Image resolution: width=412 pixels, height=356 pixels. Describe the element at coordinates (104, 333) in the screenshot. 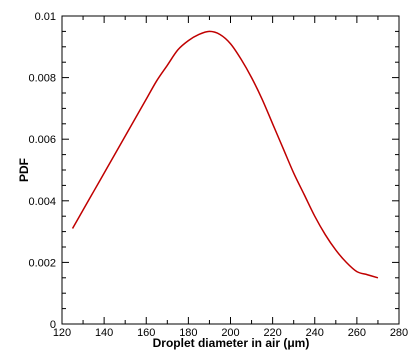

I see `x-tick-label: 140` at that location.